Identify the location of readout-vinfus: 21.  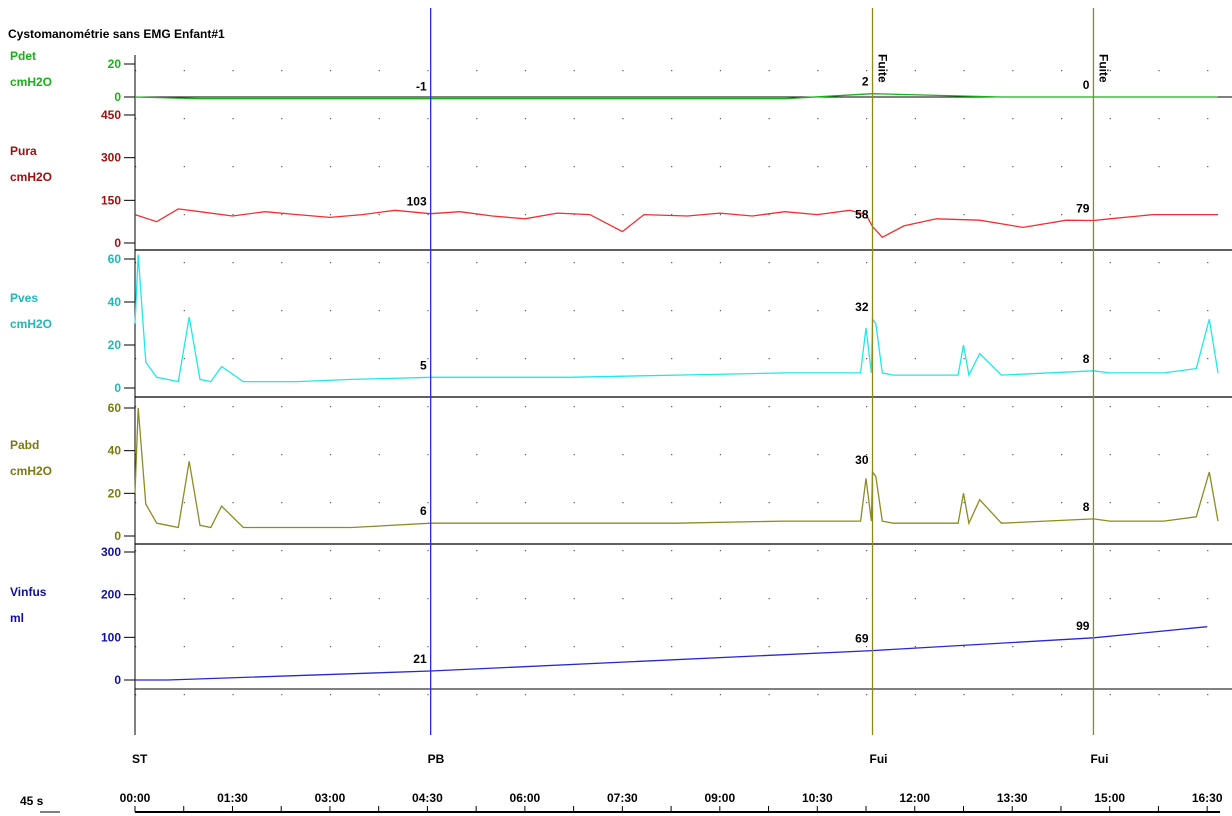
(420, 659).